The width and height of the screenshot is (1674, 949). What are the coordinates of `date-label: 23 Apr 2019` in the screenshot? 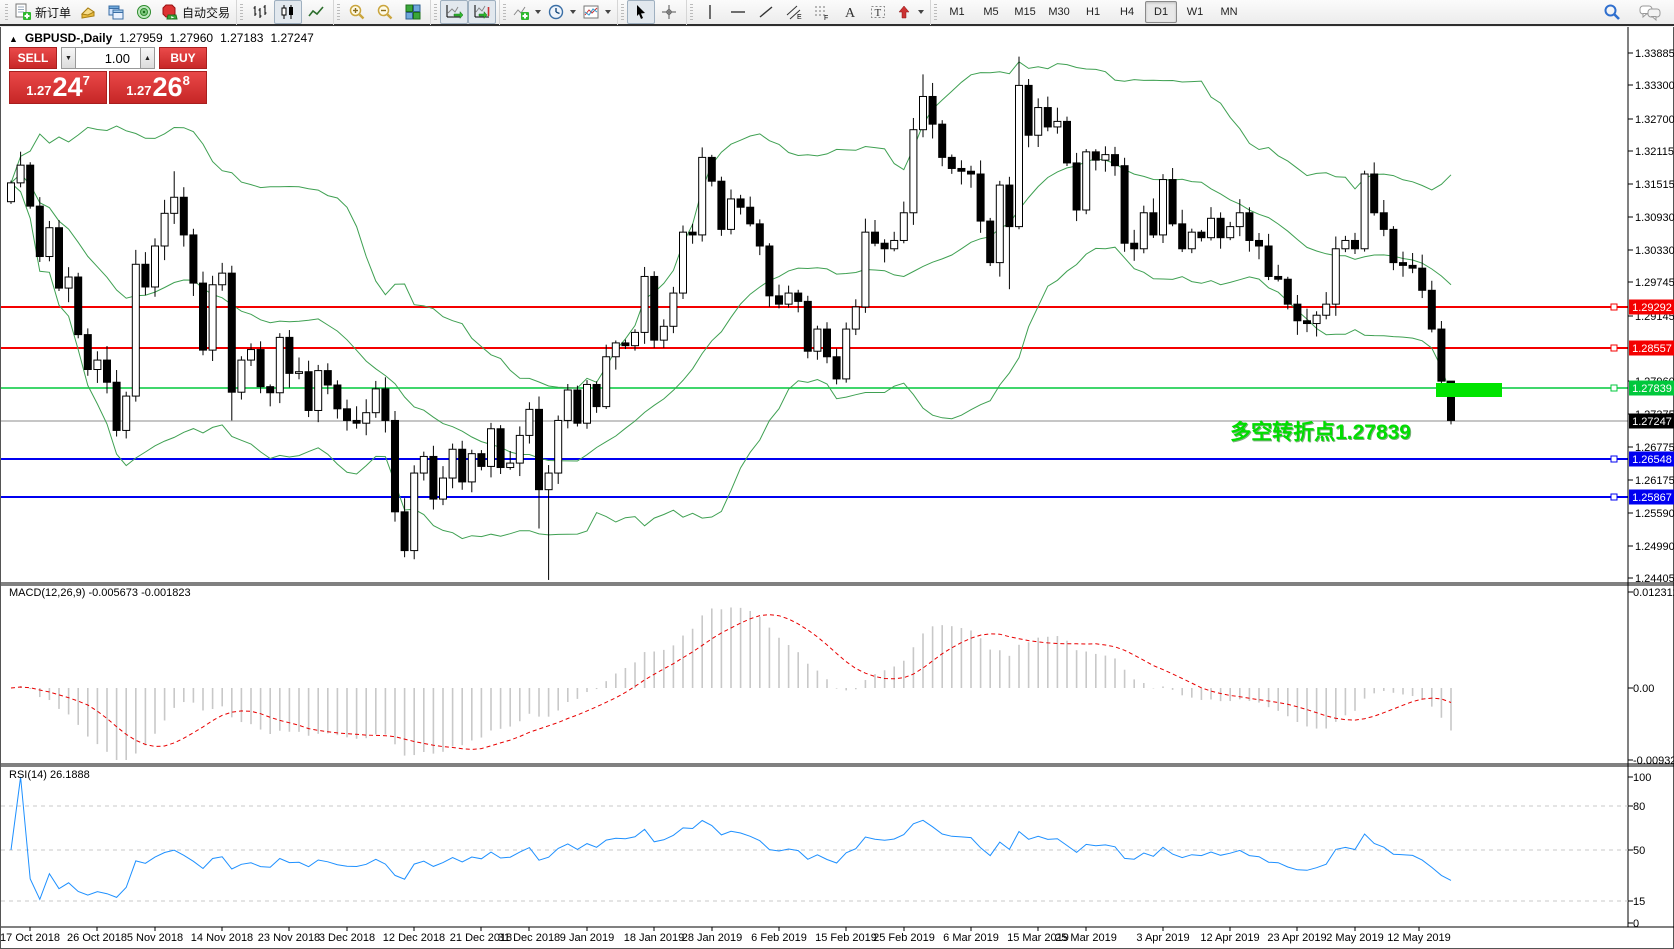 It's located at (1296, 938).